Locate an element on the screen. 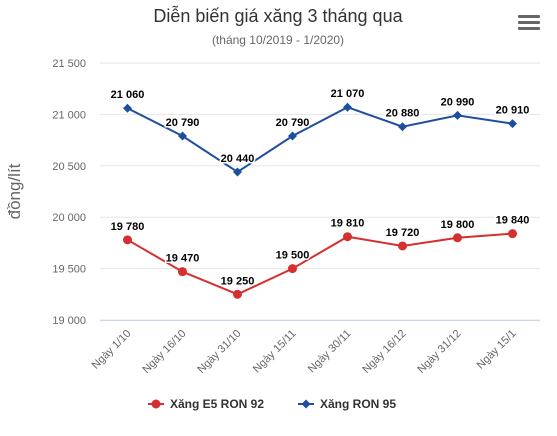 The width and height of the screenshot is (557, 436). data-label: 20 880 is located at coordinates (403, 114).